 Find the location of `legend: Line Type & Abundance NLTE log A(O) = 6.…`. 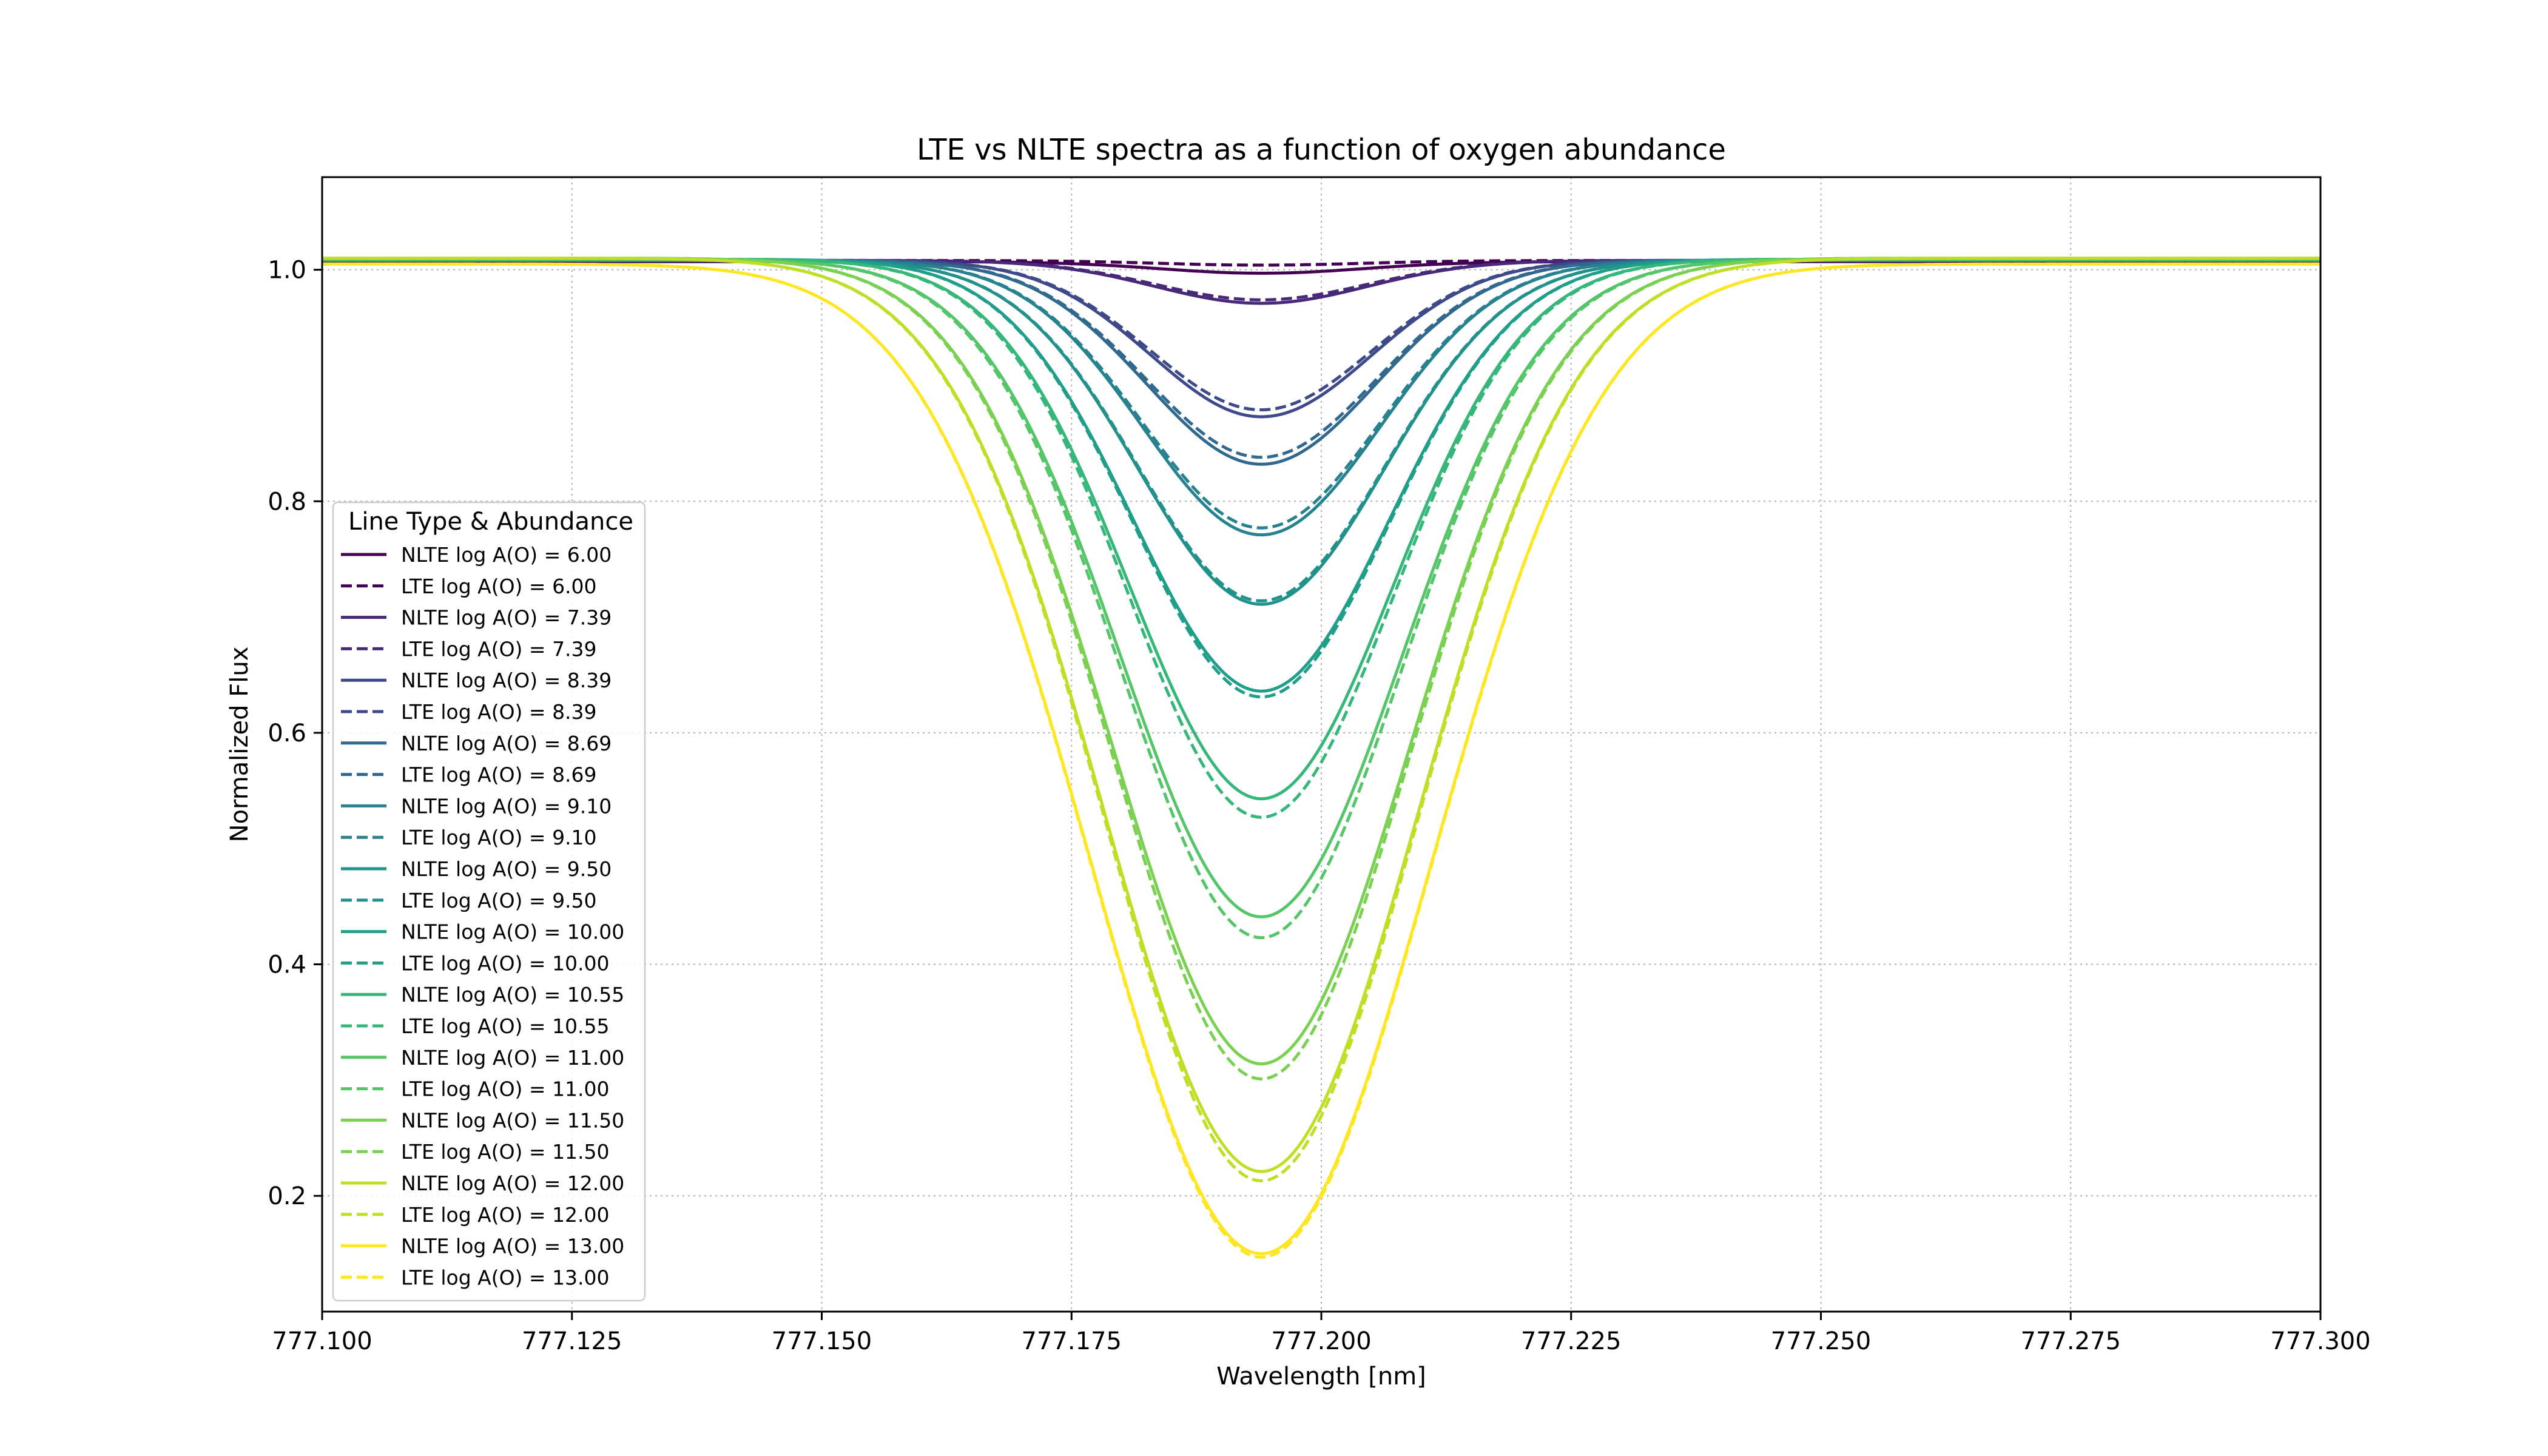

legend: Line Type & Abundance NLTE log A(O) = 6.… is located at coordinates (489, 901).